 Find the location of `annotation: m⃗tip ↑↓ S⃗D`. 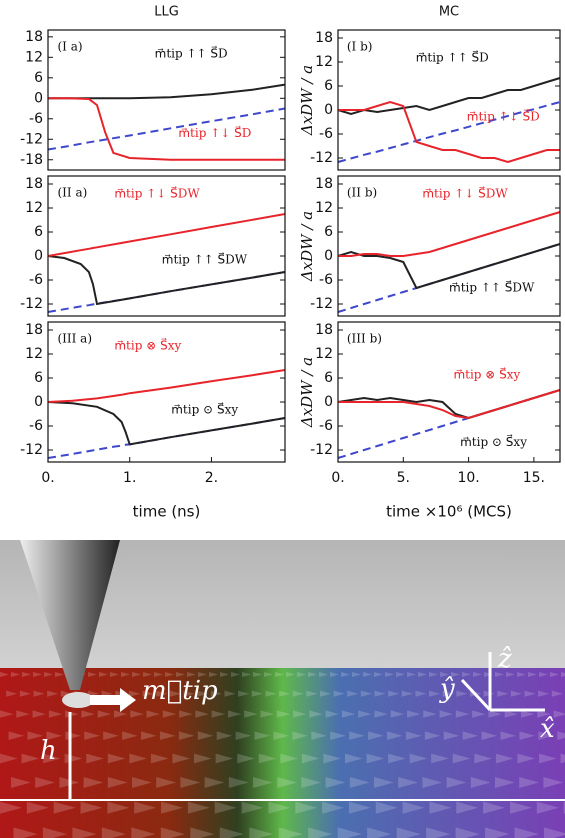

annotation: m⃗tip ↑↓ S⃗D is located at coordinates (214, 132).